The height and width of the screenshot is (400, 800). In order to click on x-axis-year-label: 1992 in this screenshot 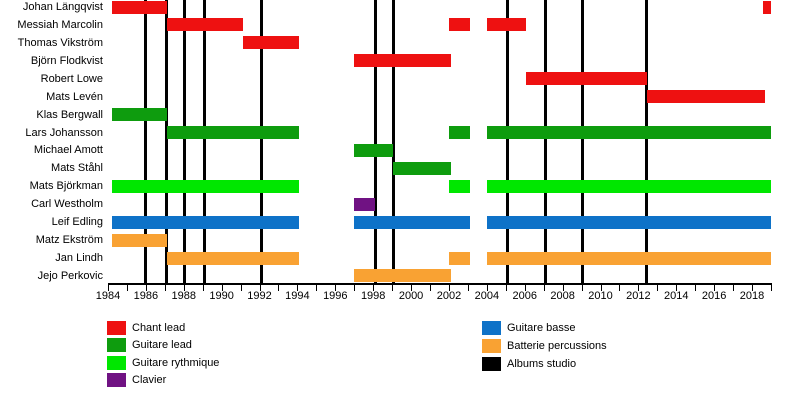, I will do `click(259, 296)`.